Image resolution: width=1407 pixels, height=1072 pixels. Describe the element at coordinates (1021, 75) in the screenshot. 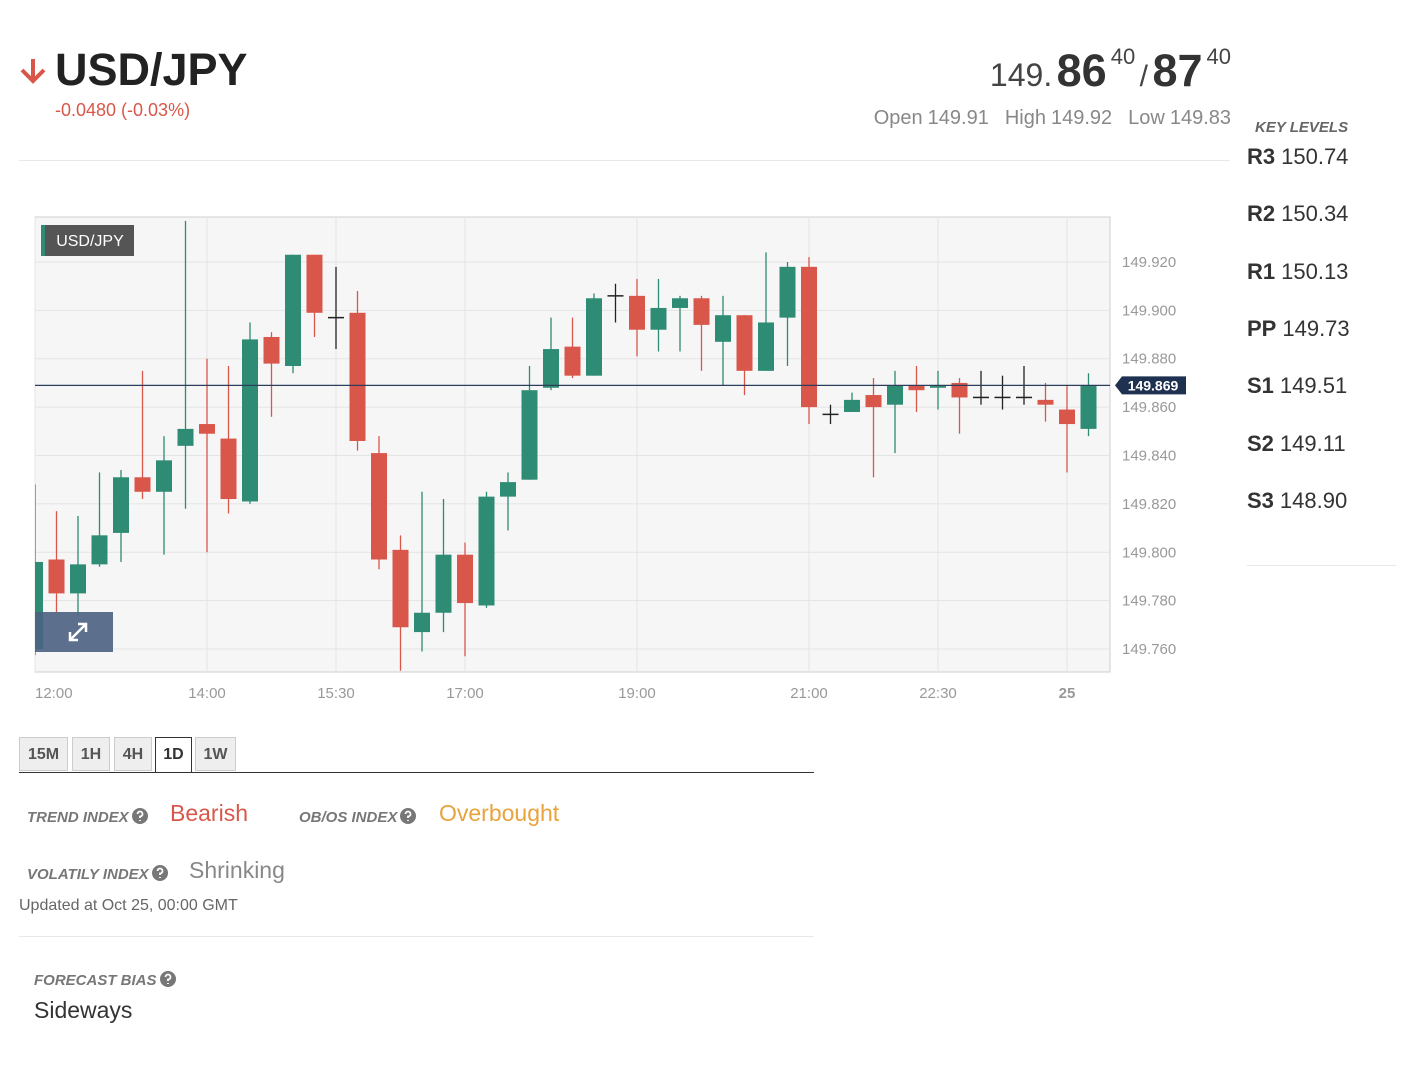

I see `price-prefix: 149.` at that location.